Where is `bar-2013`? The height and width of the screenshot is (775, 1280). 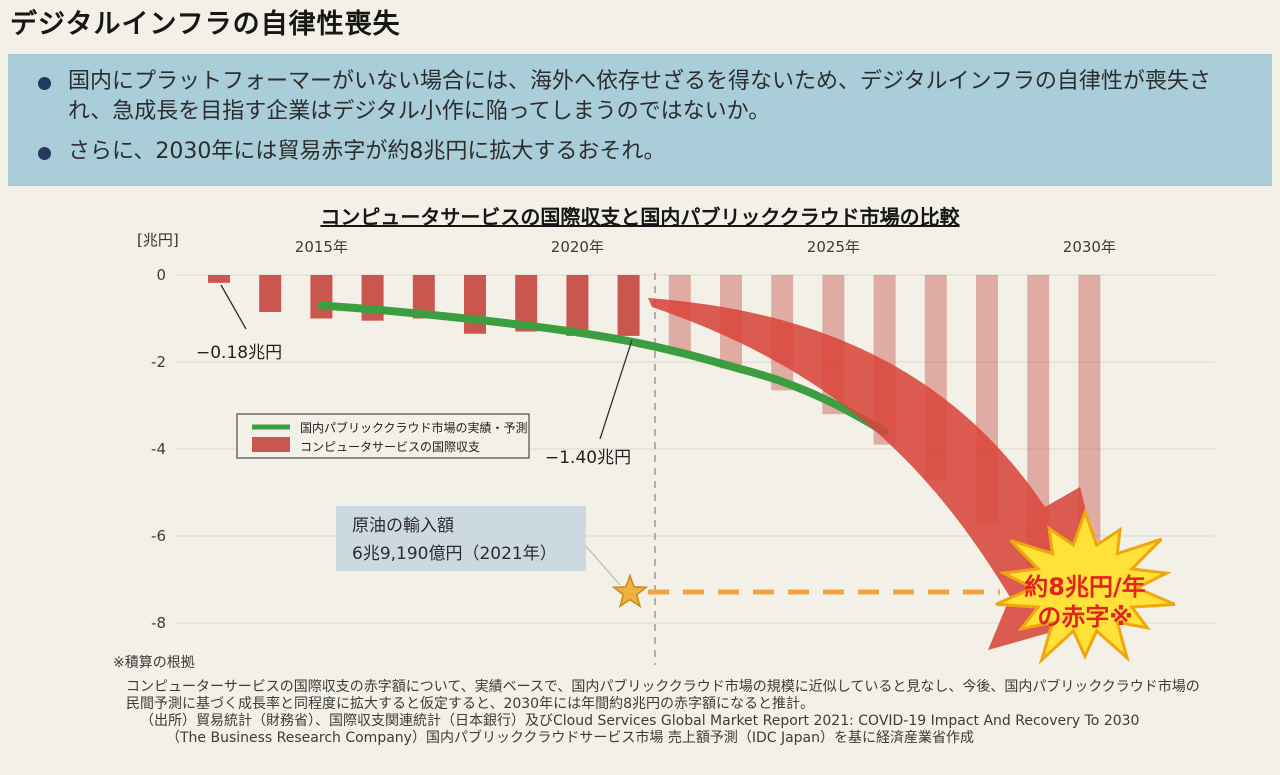 bar-2013 is located at coordinates (219, 279).